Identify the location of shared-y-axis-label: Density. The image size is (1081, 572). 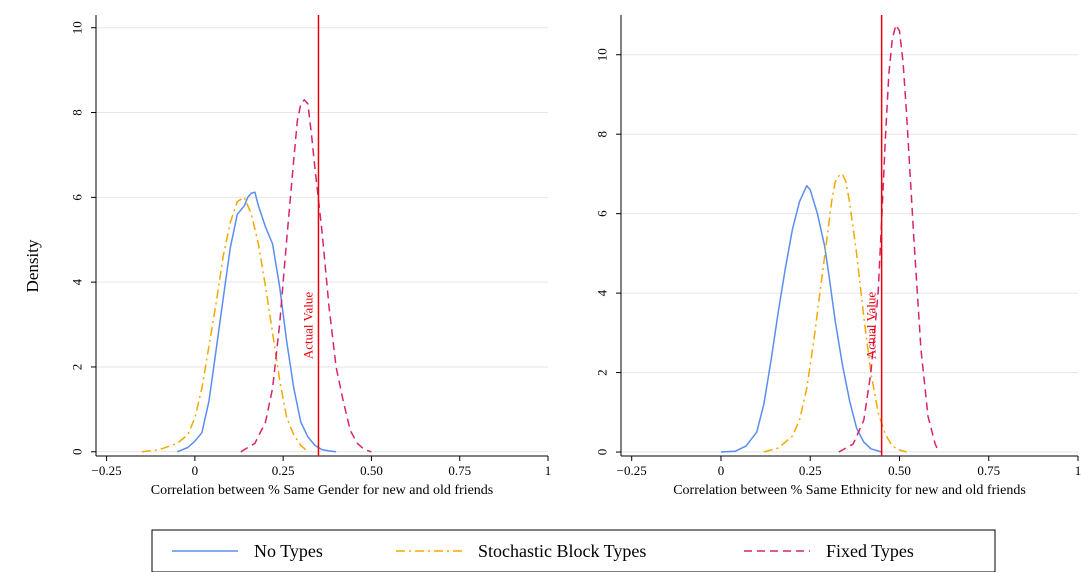
(32, 265).